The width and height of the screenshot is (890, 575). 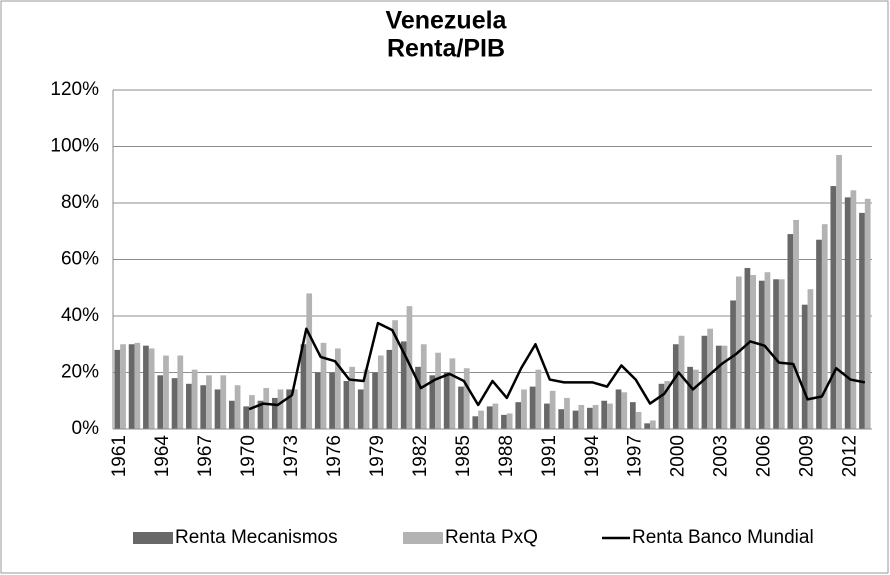 What do you see at coordinates (446, 49) in the screenshot?
I see `chart-subtitle: Renta/PIB` at bounding box center [446, 49].